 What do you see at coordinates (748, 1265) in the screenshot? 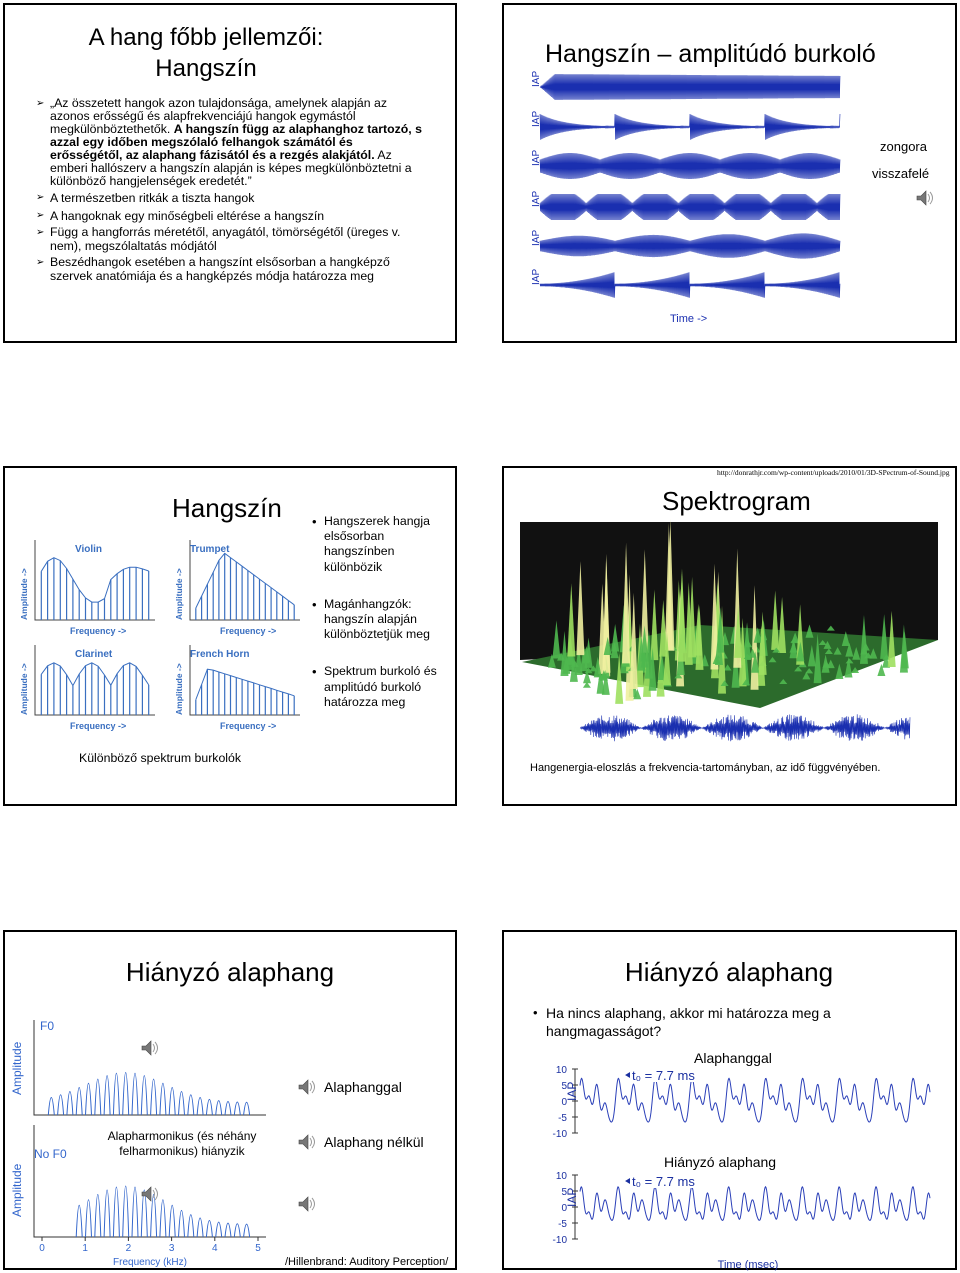
I see `x-axis-label: Time (msec)` at bounding box center [748, 1265].